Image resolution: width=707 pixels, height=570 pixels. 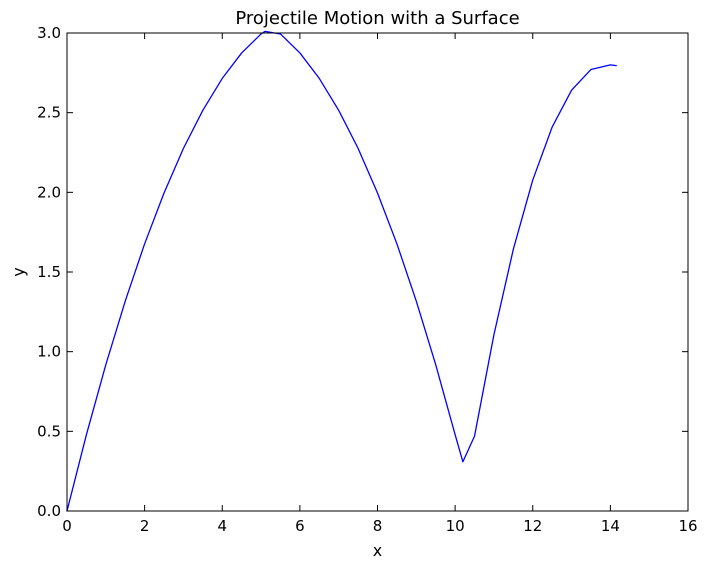 What do you see at coordinates (18, 271) in the screenshot?
I see `y-axis-title: y` at bounding box center [18, 271].